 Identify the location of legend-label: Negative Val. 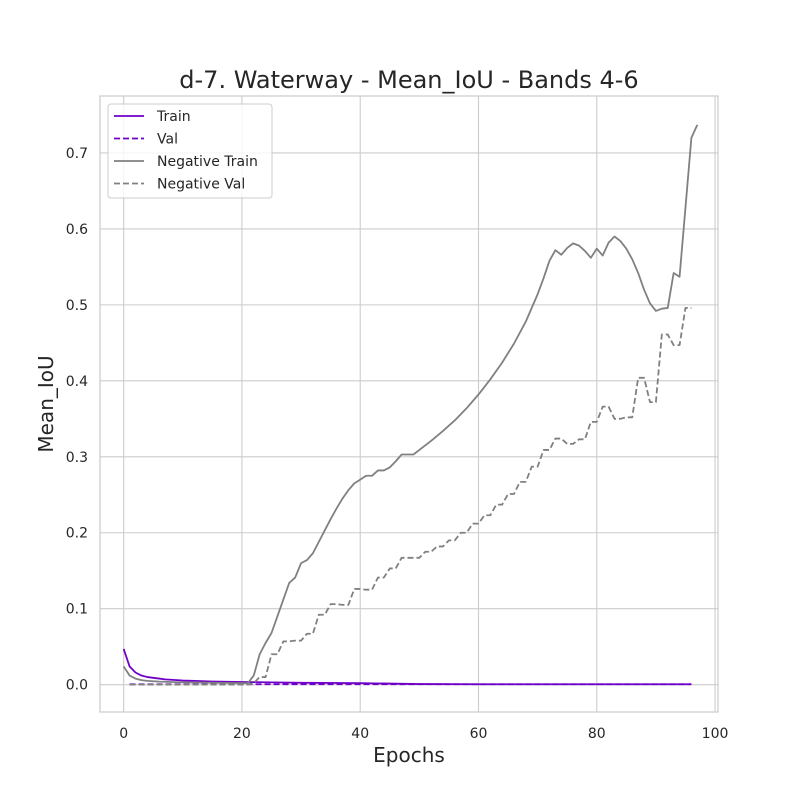
(201, 185).